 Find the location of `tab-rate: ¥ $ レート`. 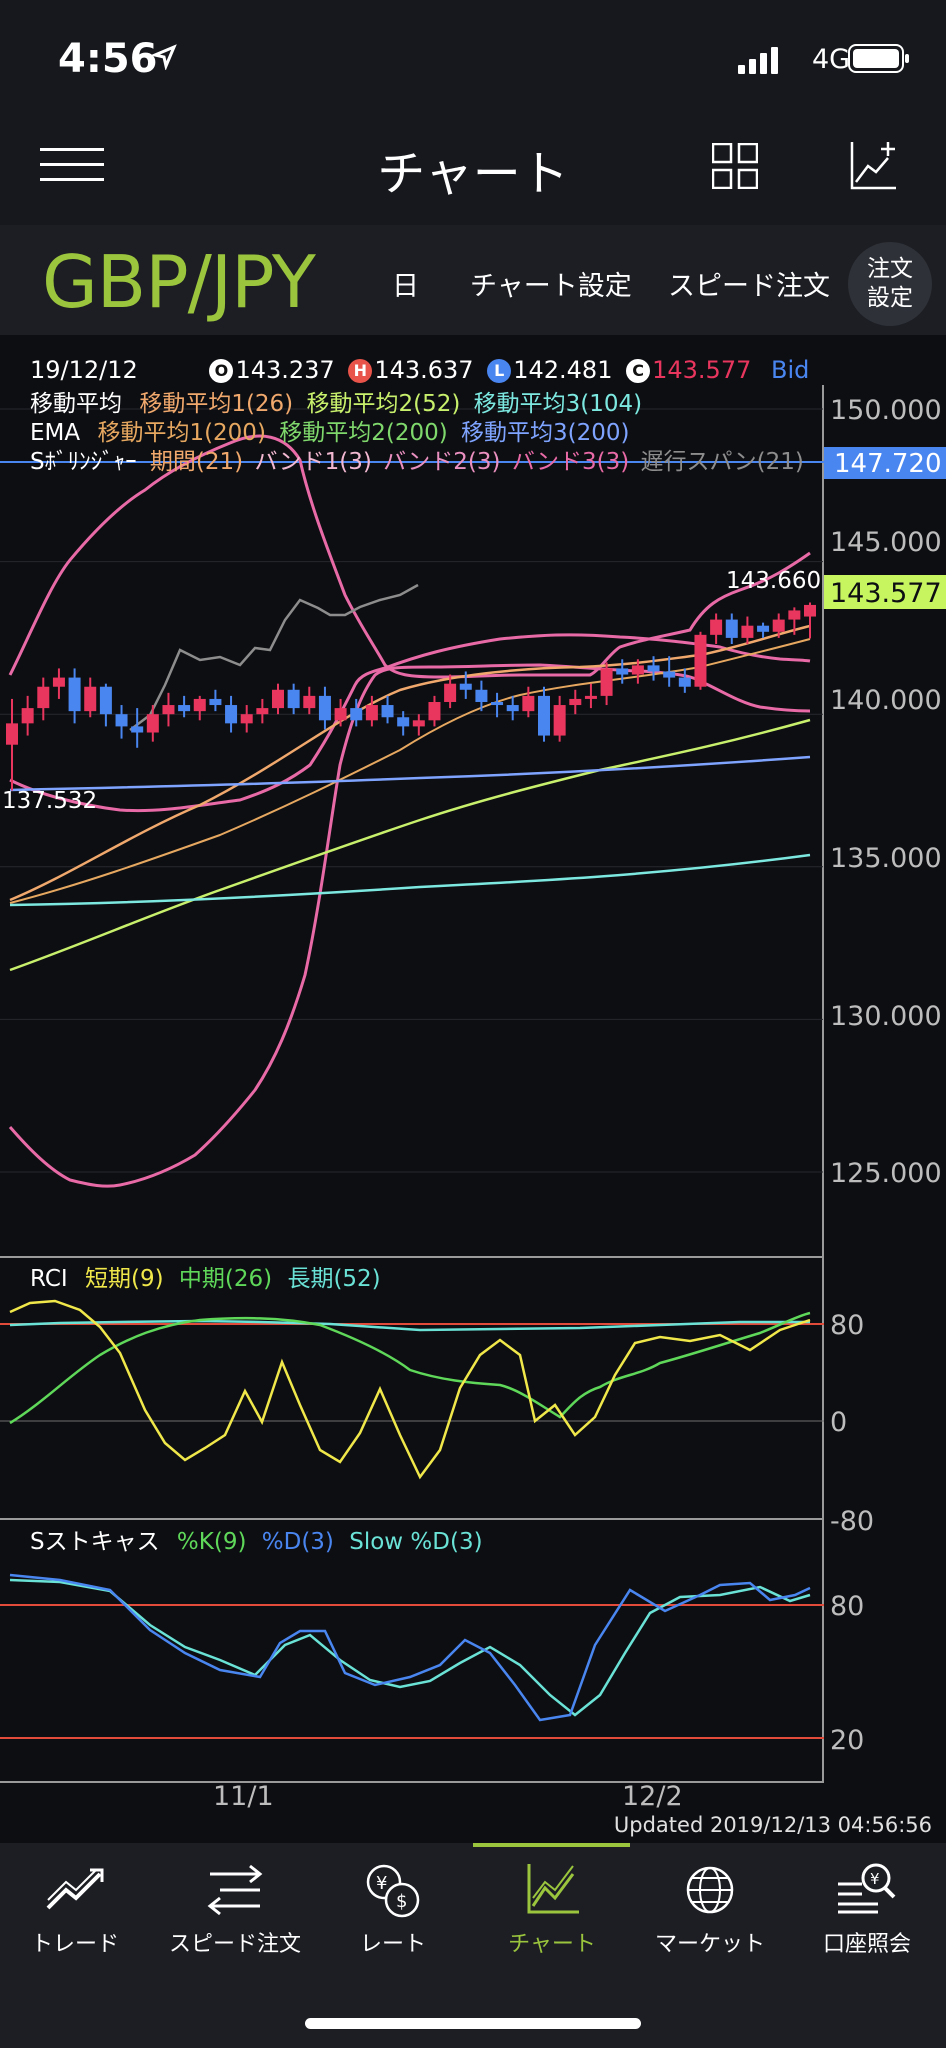

tab-rate: ¥ $ レート is located at coordinates (393, 1909).